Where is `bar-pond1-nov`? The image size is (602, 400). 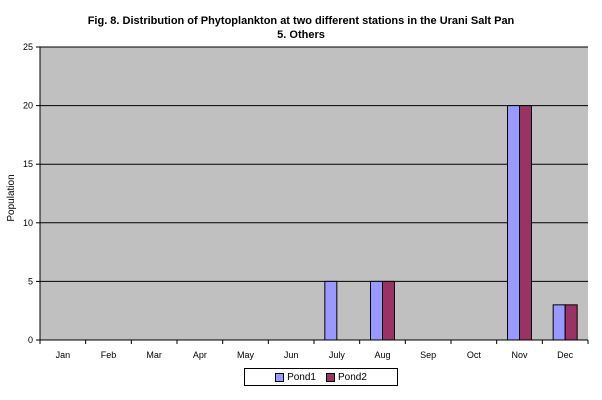
bar-pond1-nov is located at coordinates (513, 223).